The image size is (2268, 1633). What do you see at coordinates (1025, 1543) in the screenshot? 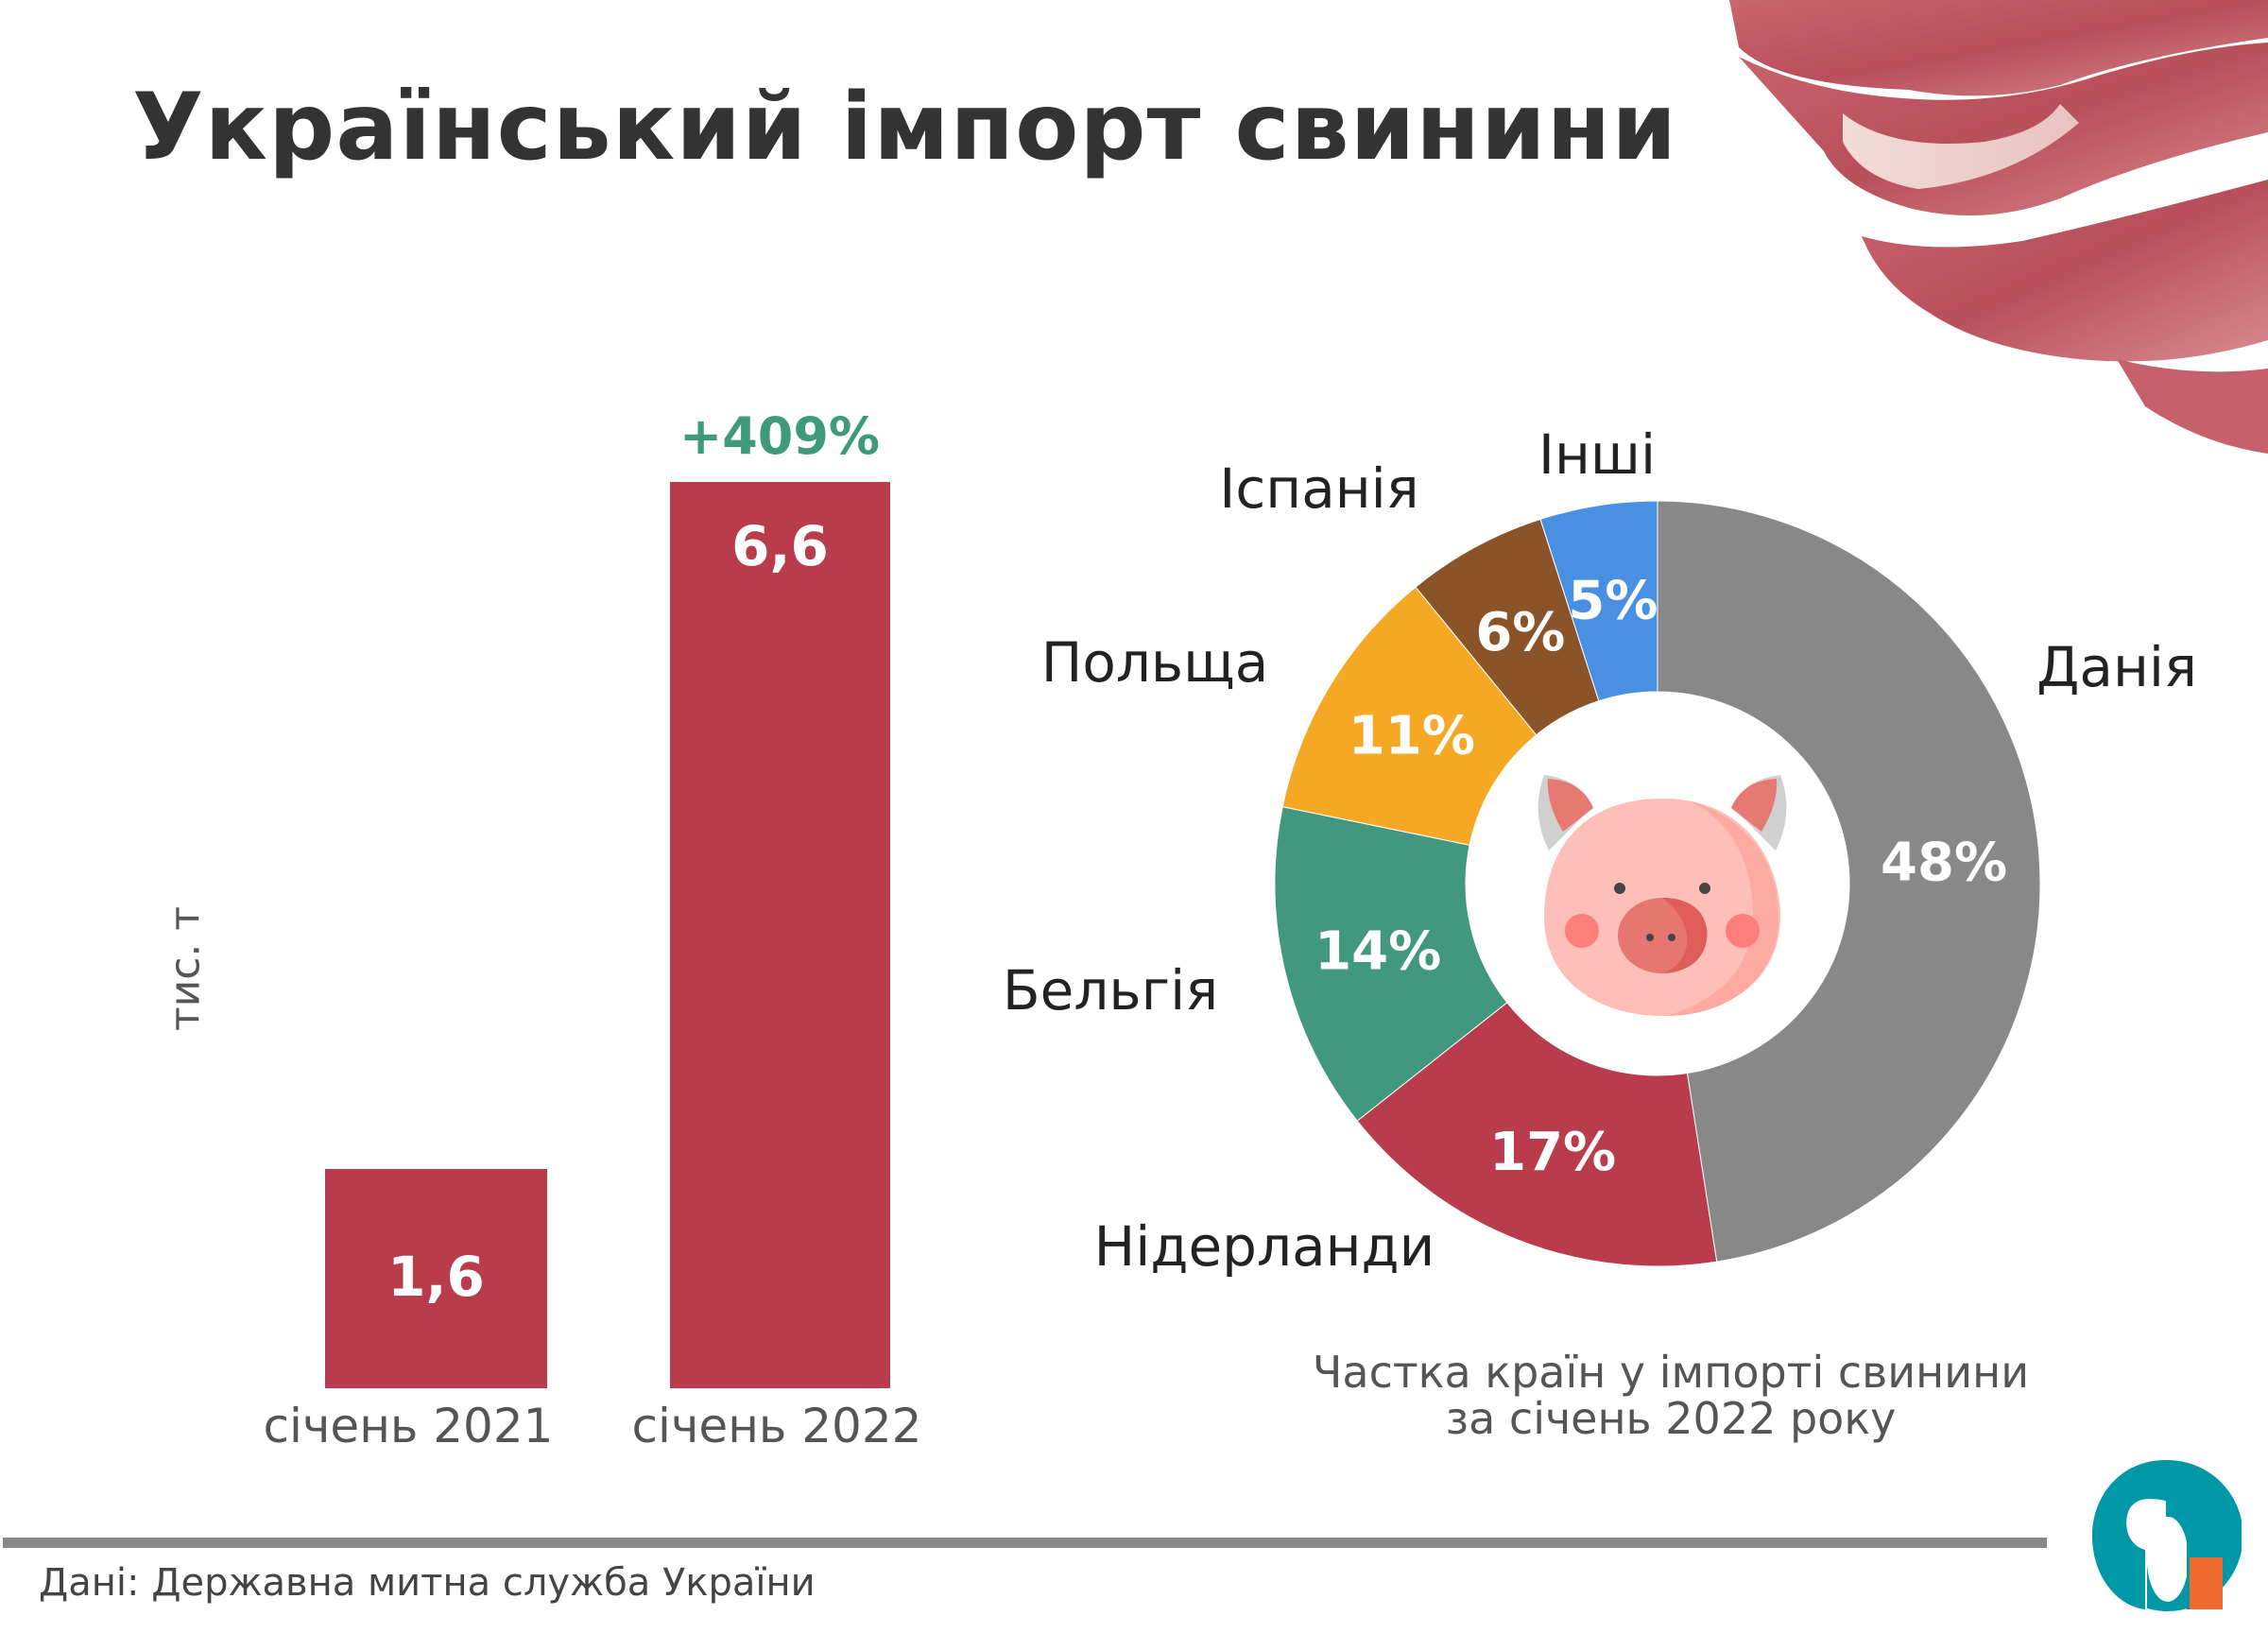
I see `footer-divider` at bounding box center [1025, 1543].